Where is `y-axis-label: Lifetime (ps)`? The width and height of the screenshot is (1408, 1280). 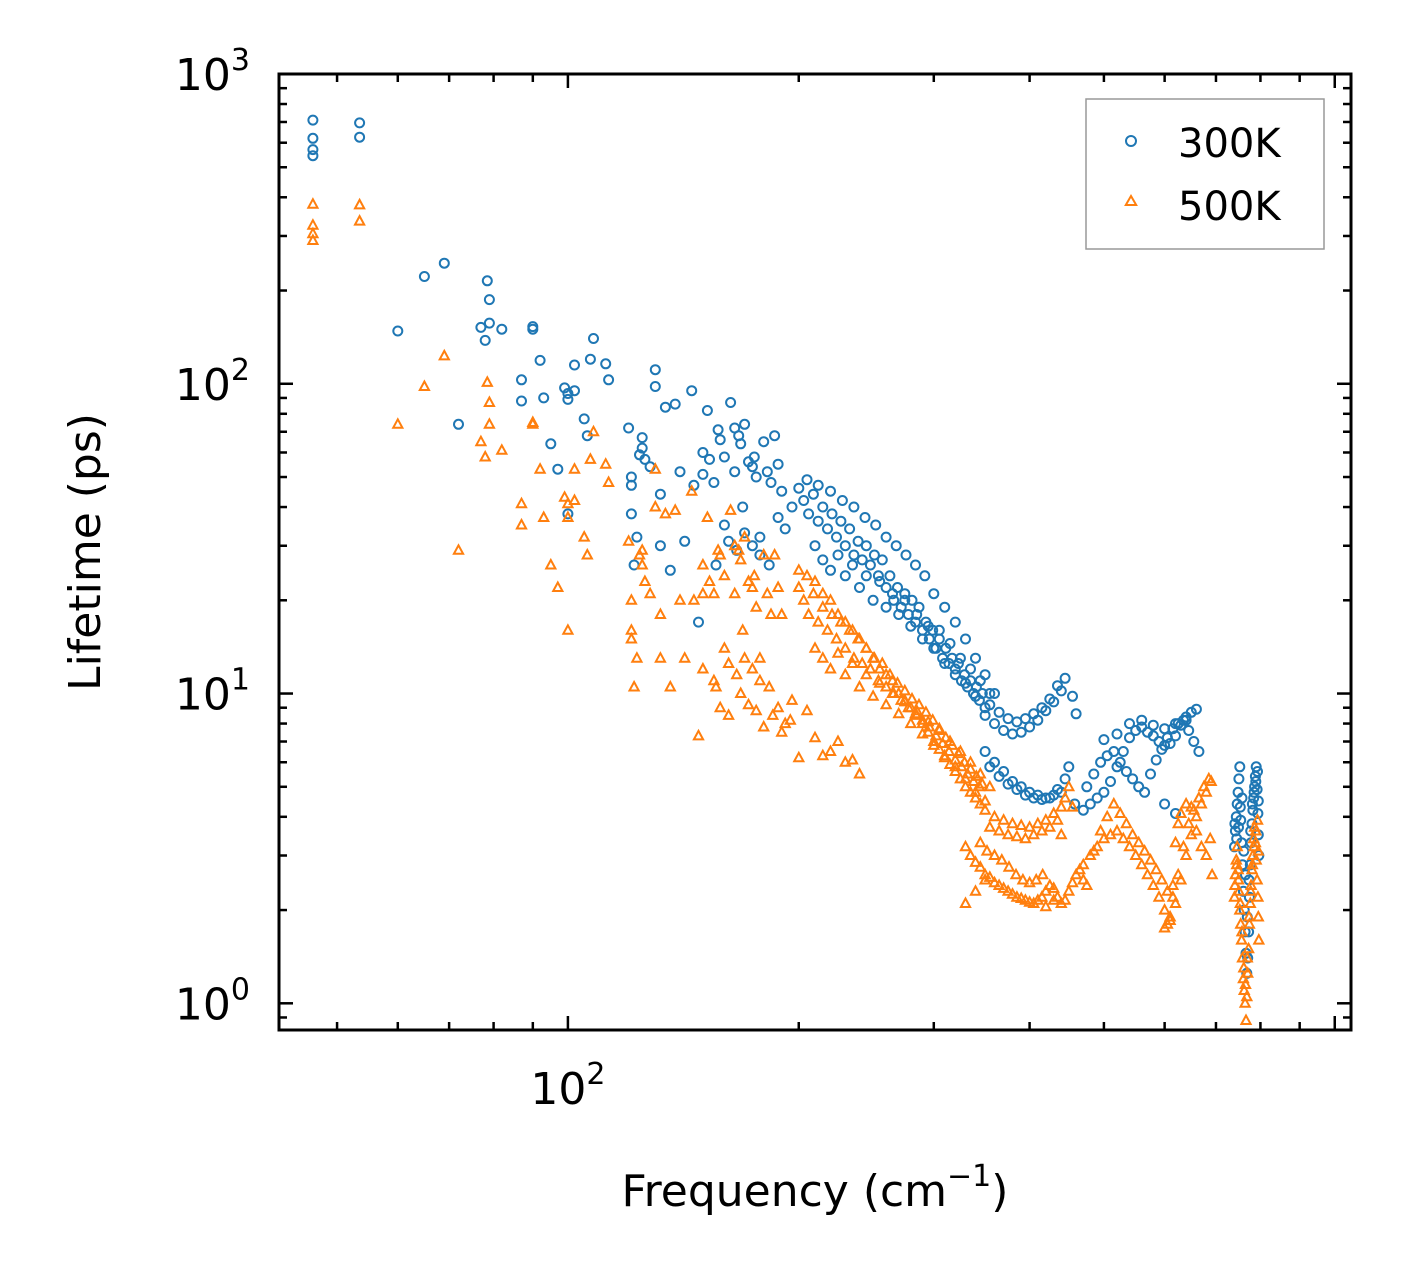
y-axis-label: Lifetime (ps) is located at coordinates (85, 552).